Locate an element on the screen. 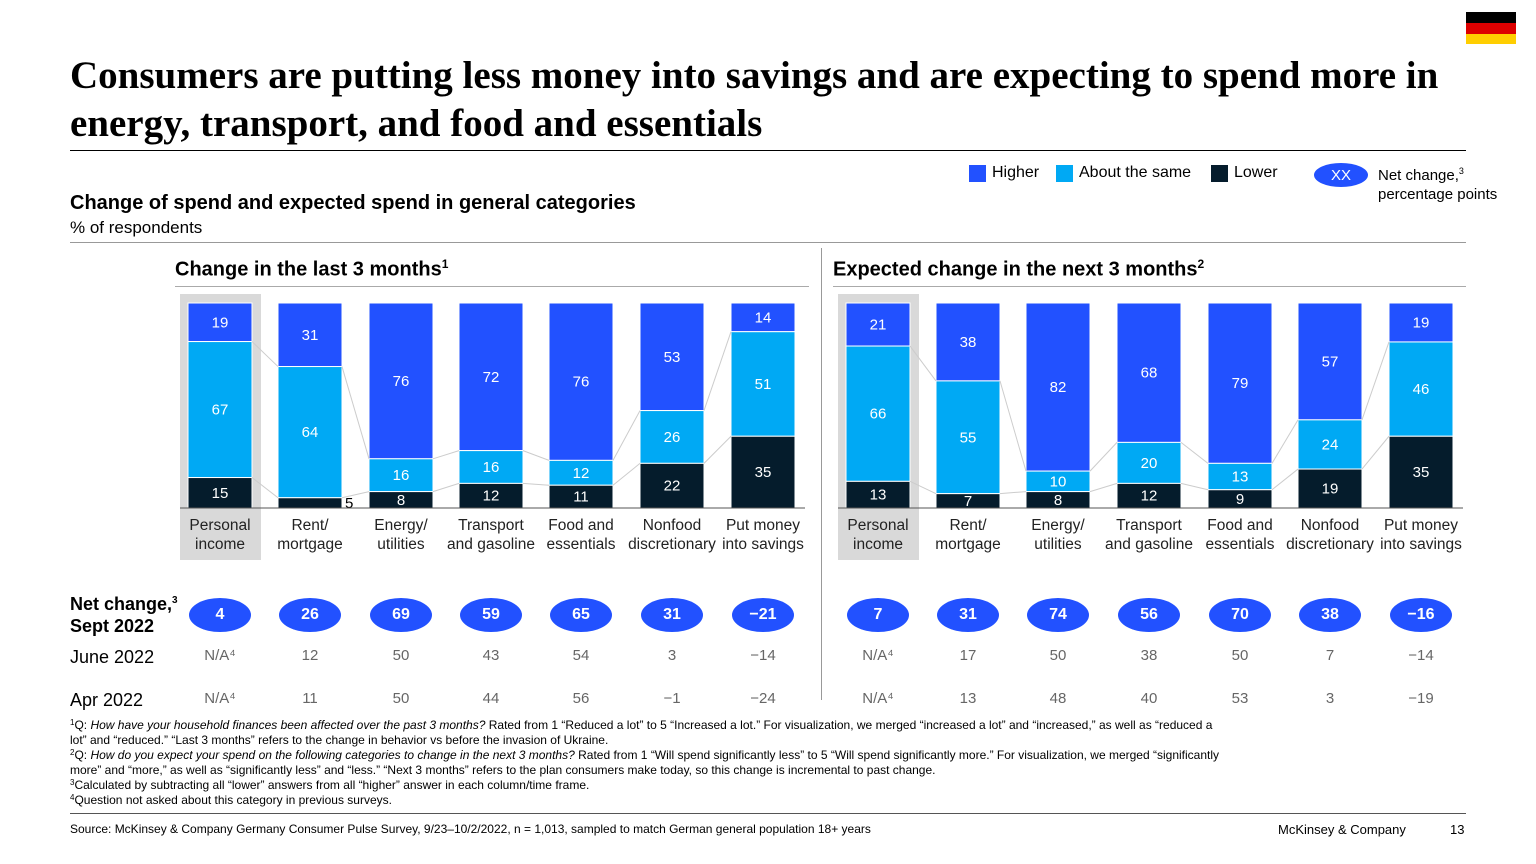 Image resolution: width=1536 pixels, height=864 pixels. data-label: 64 is located at coordinates (310, 432).